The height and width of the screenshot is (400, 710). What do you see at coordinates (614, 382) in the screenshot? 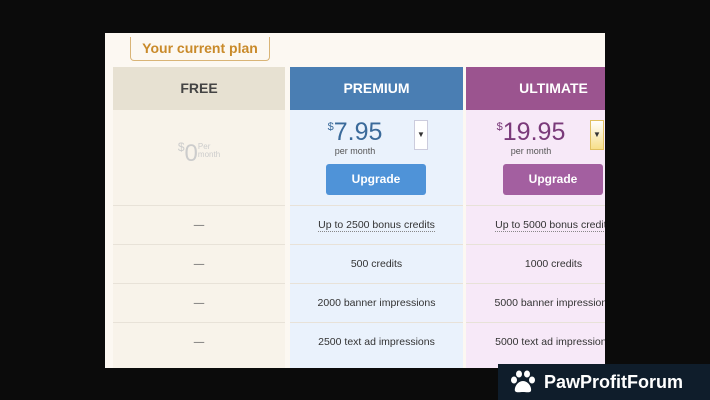
I see `watermark-text: PawProfitForum` at bounding box center [614, 382].